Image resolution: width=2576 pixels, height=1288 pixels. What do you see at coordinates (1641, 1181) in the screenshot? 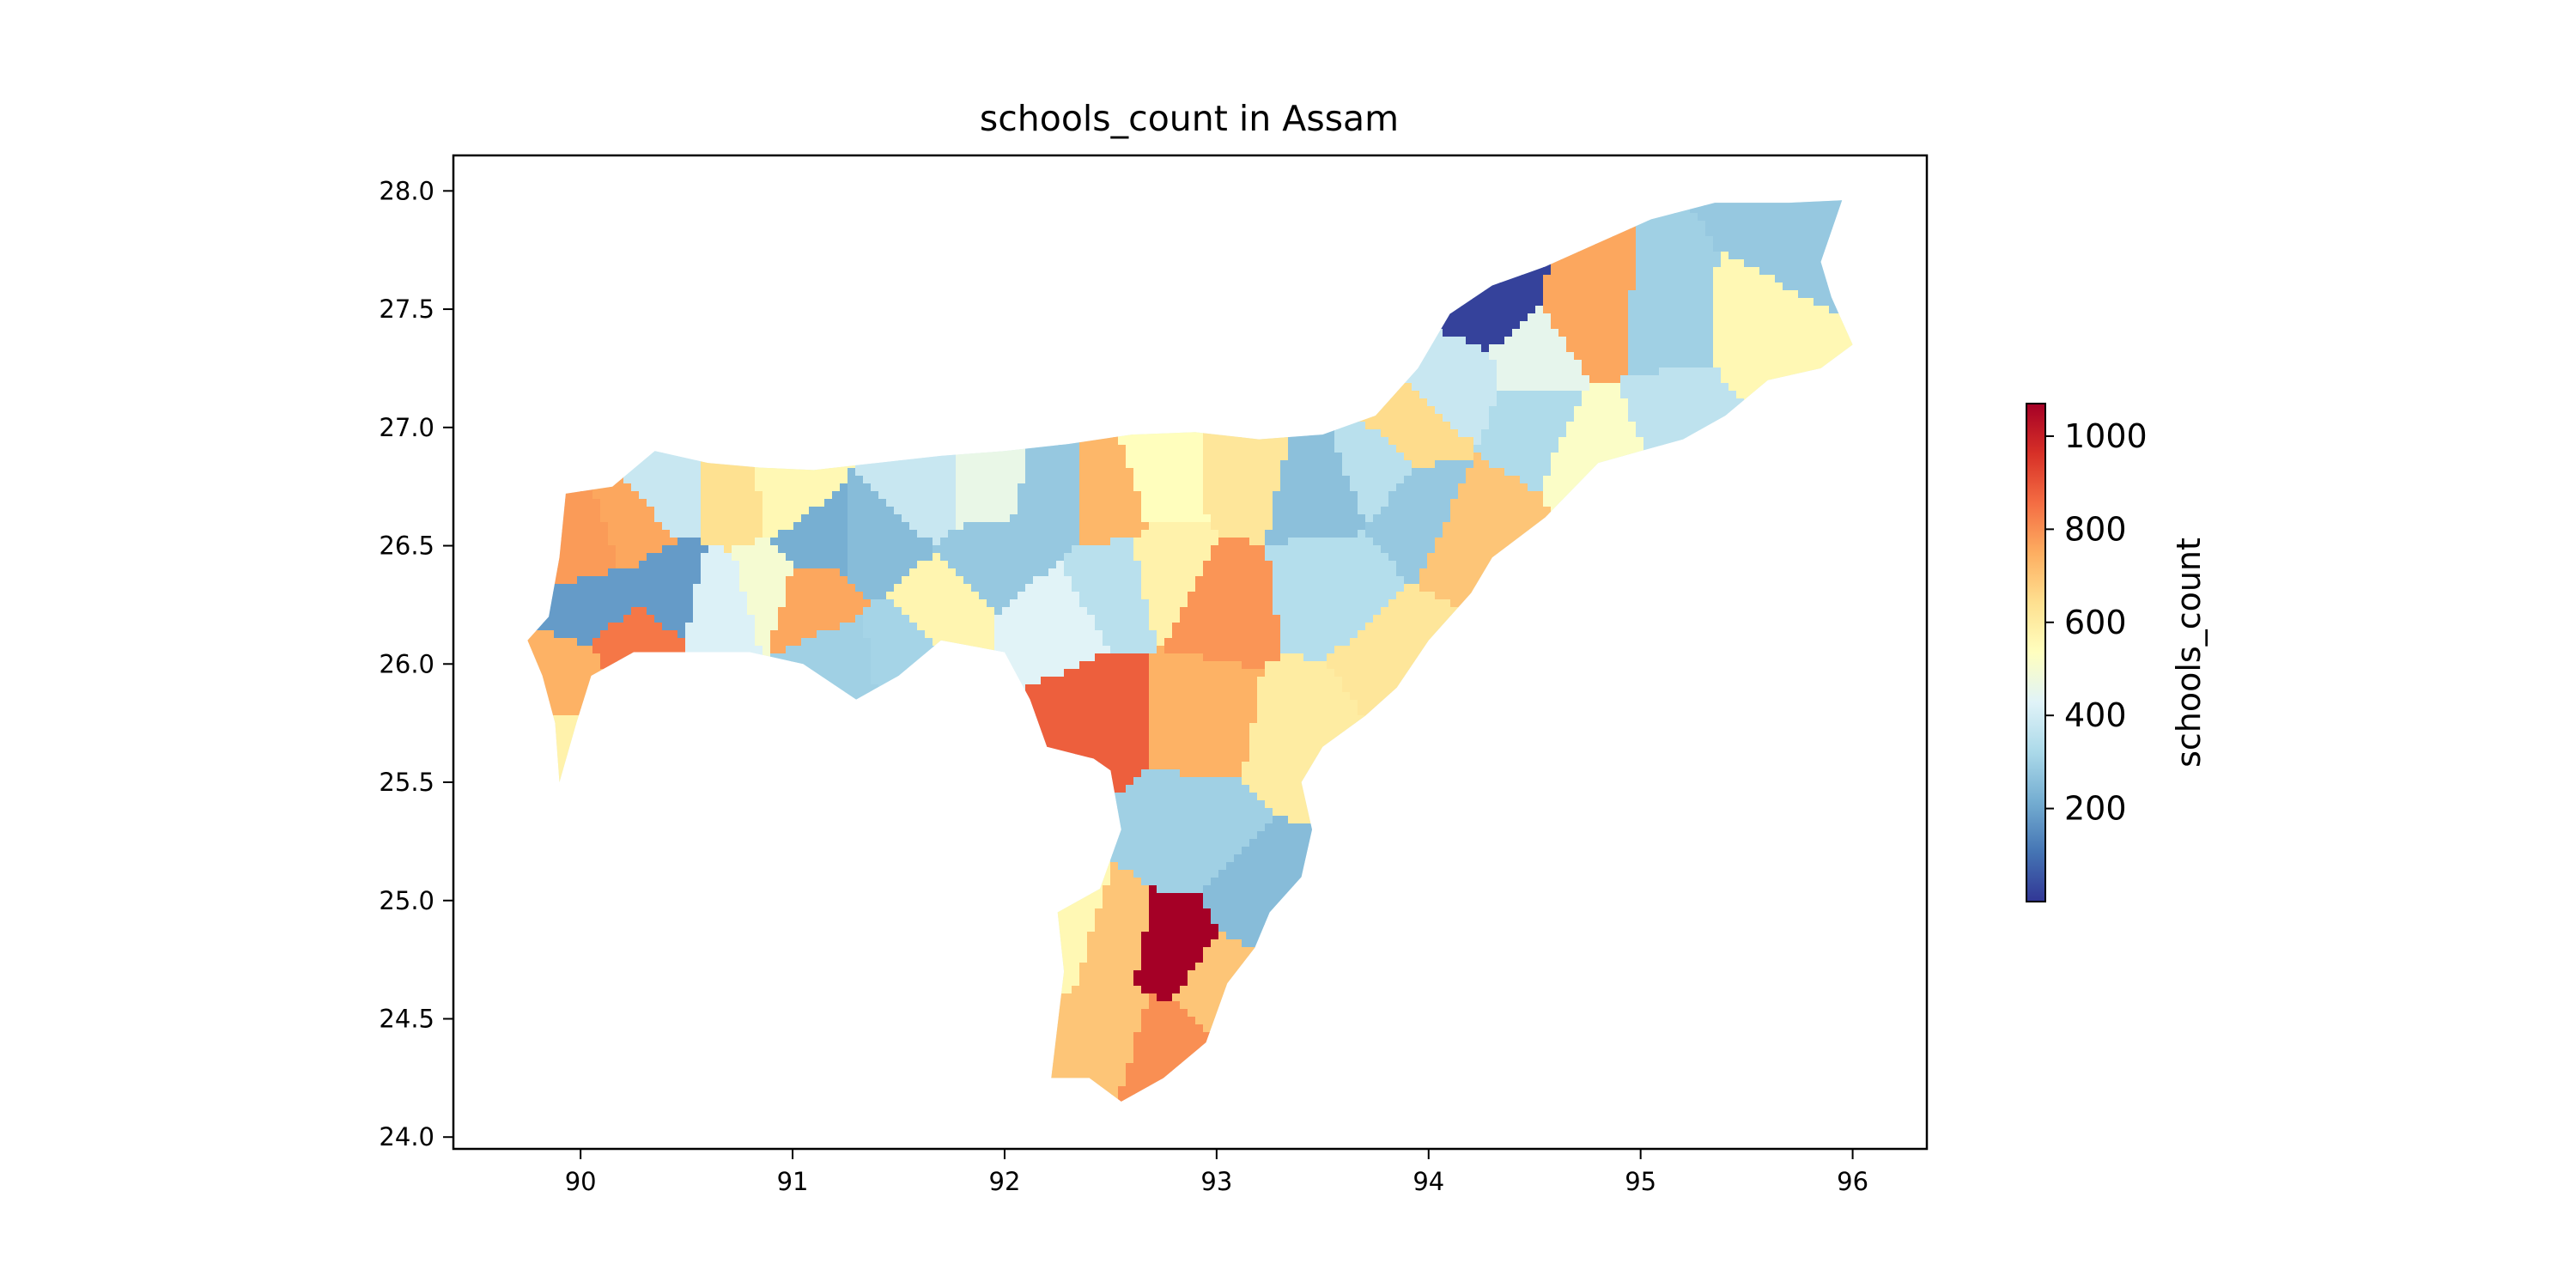
I see `x-tick-label: 95` at bounding box center [1641, 1181].